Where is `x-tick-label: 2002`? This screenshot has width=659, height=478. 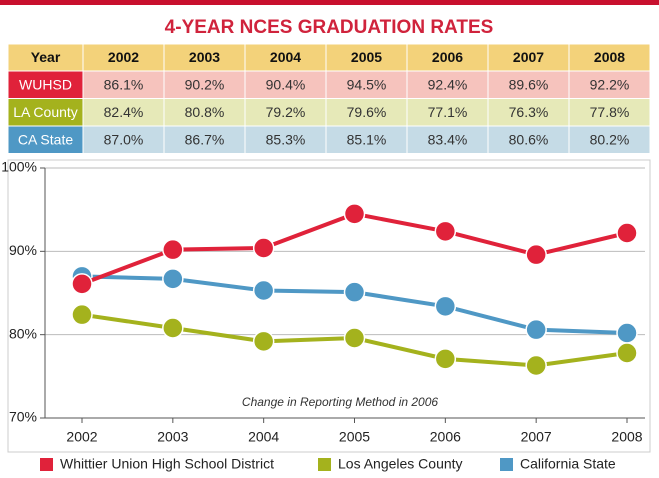
x-tick-label: 2002 is located at coordinates (81, 437).